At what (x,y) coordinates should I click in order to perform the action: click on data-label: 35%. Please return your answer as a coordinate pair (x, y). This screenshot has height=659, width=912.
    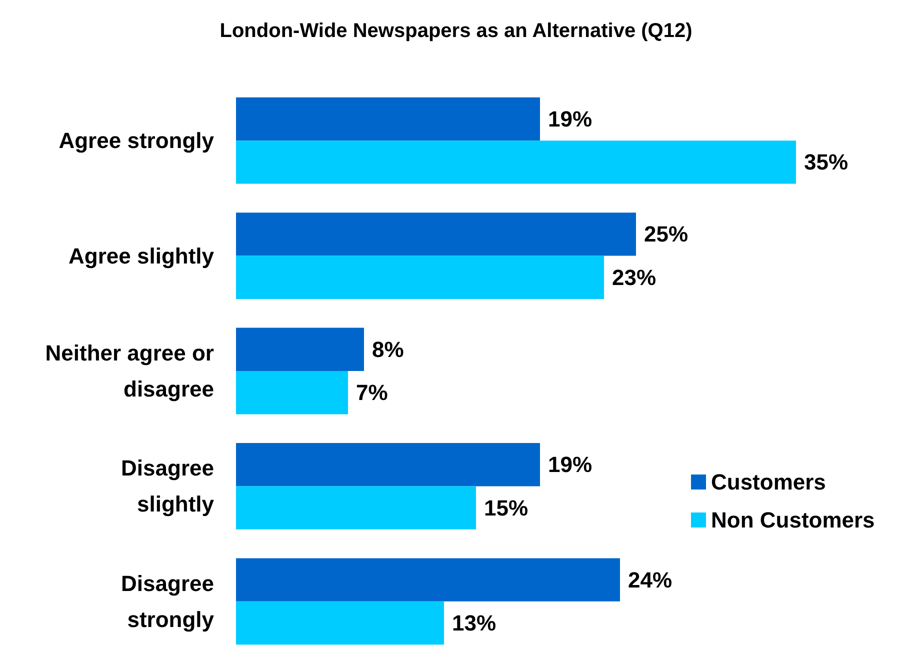
    Looking at the image, I should click on (826, 162).